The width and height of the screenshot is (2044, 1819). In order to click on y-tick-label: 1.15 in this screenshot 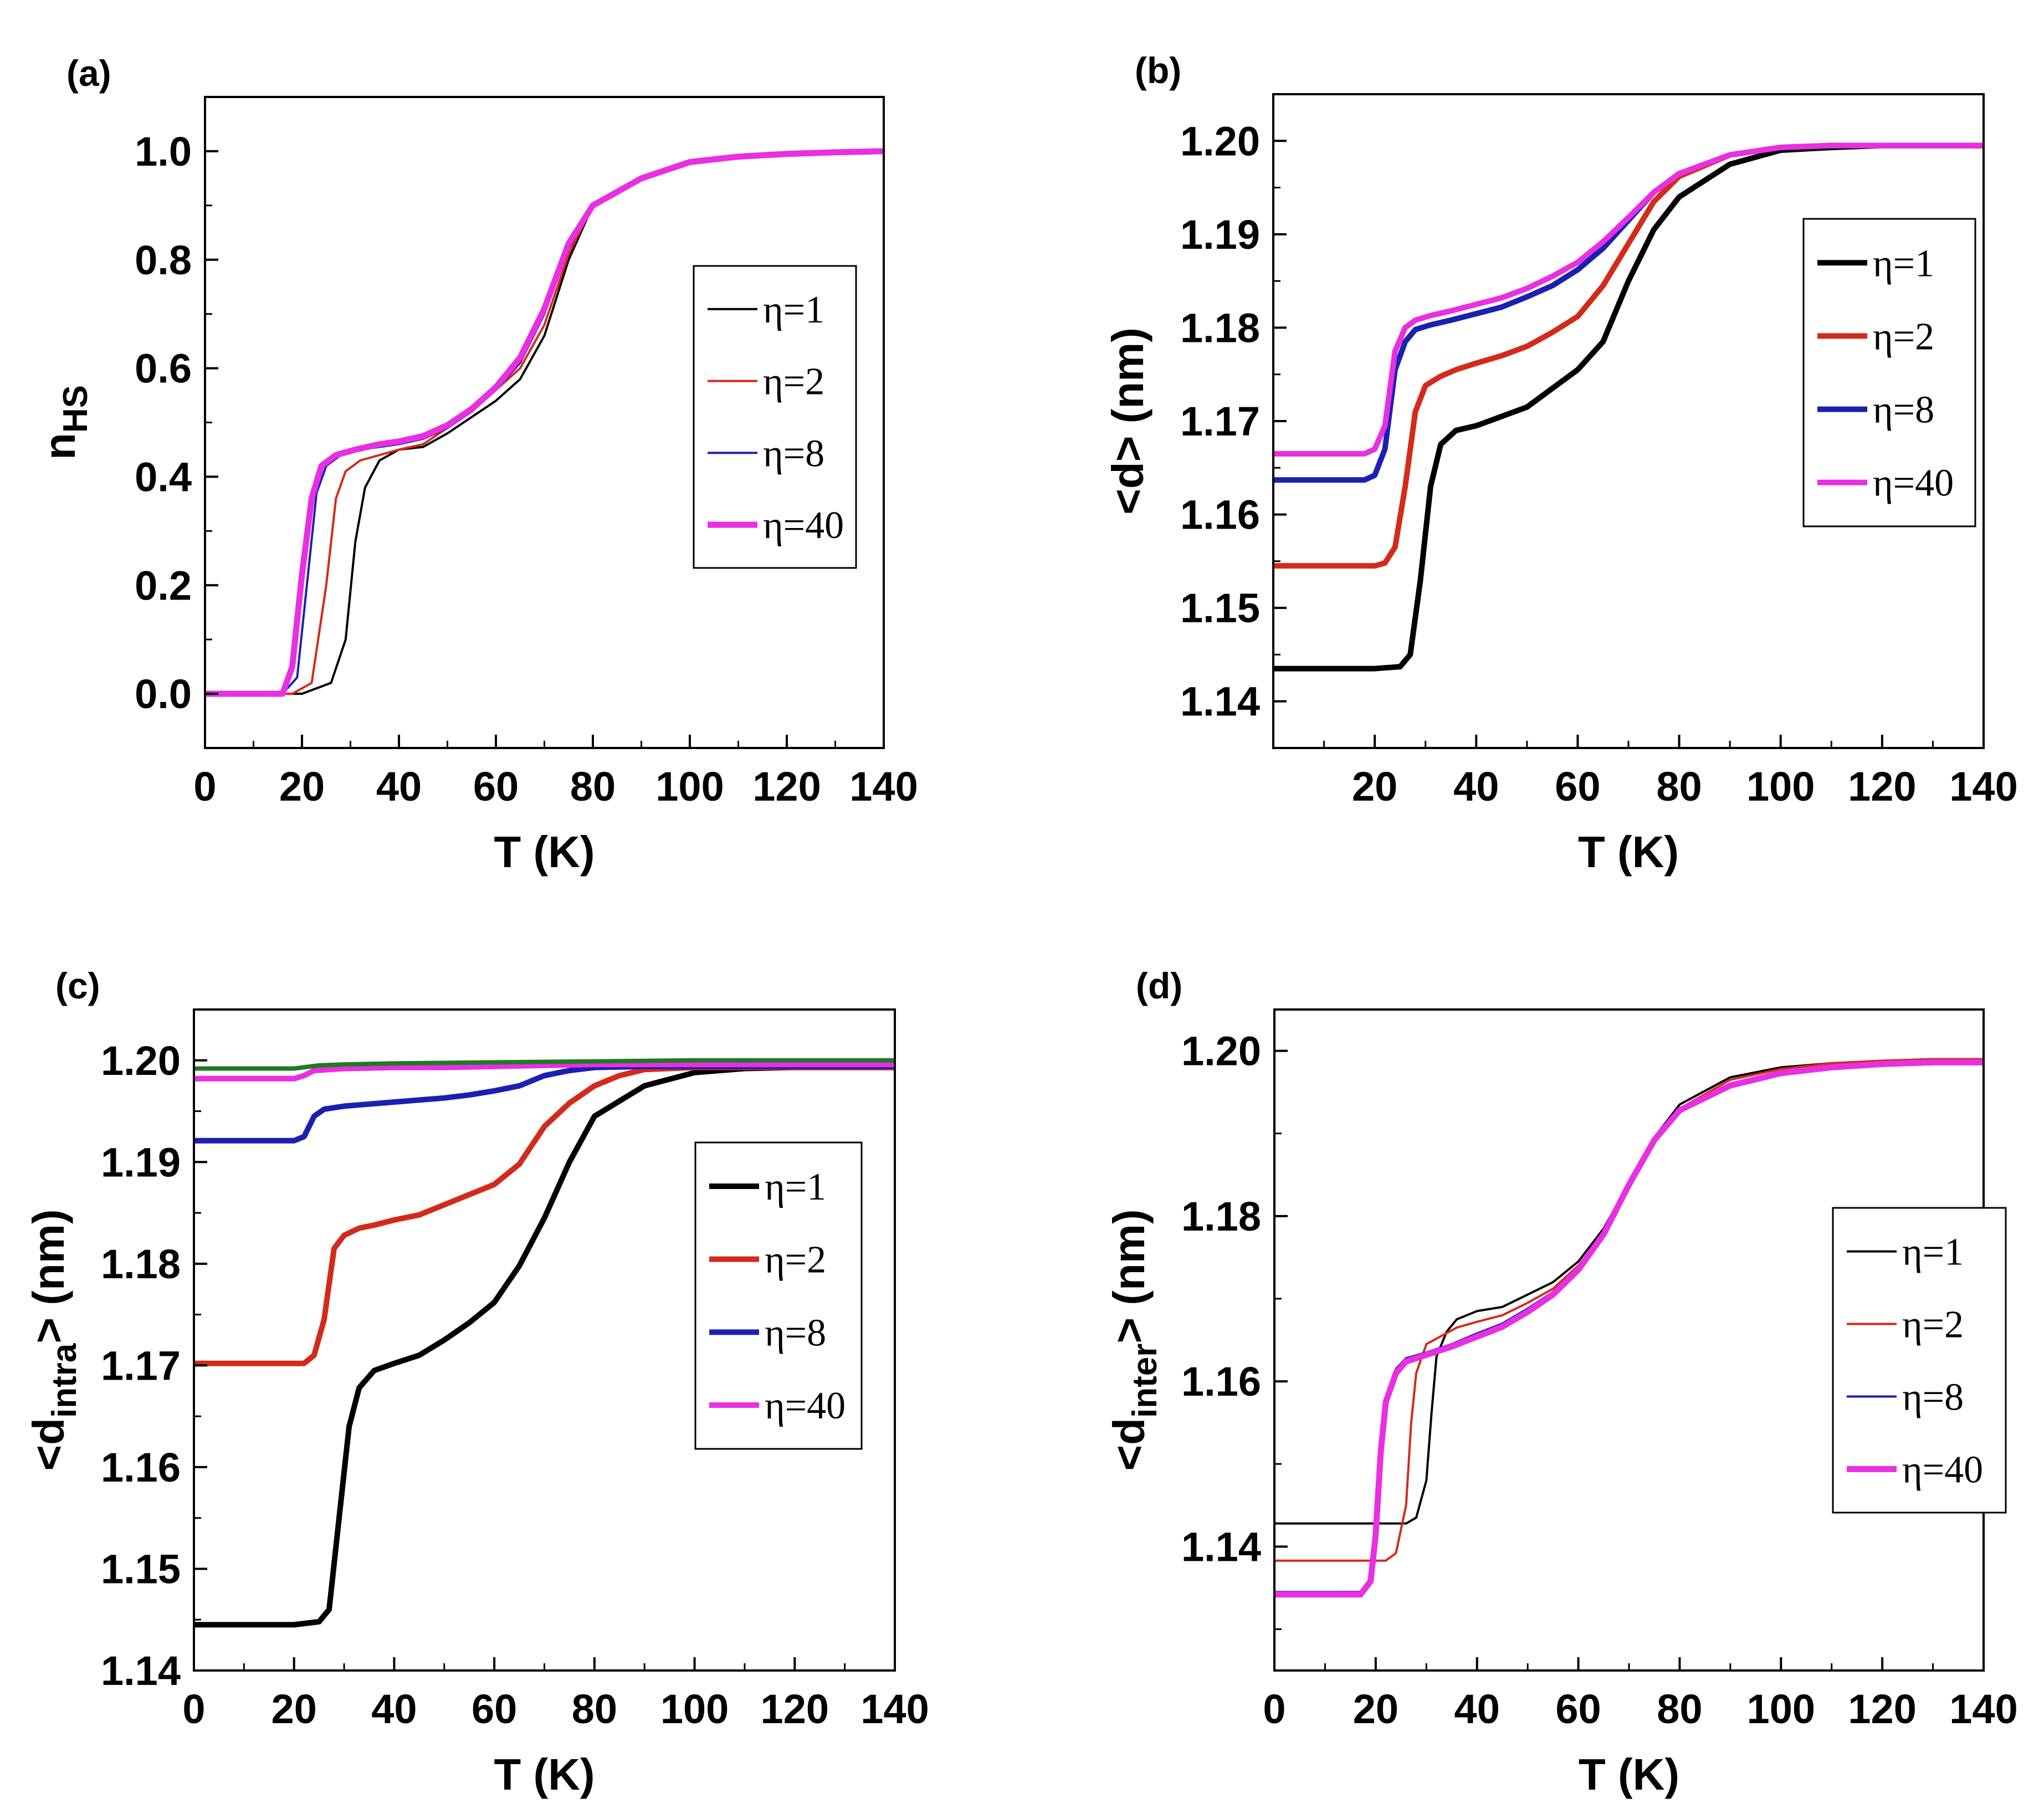, I will do `click(1220, 608)`.